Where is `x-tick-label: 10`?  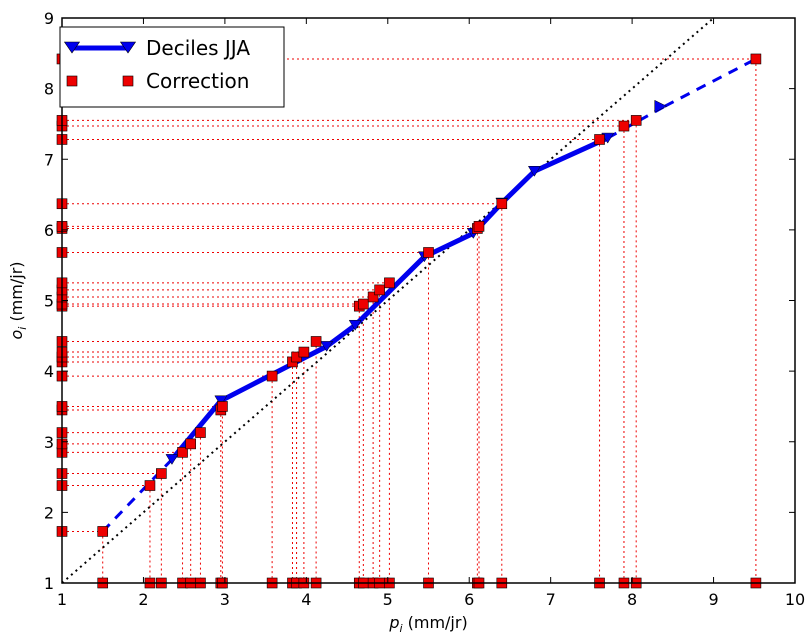
x-tick-label: 10 is located at coordinates (795, 599).